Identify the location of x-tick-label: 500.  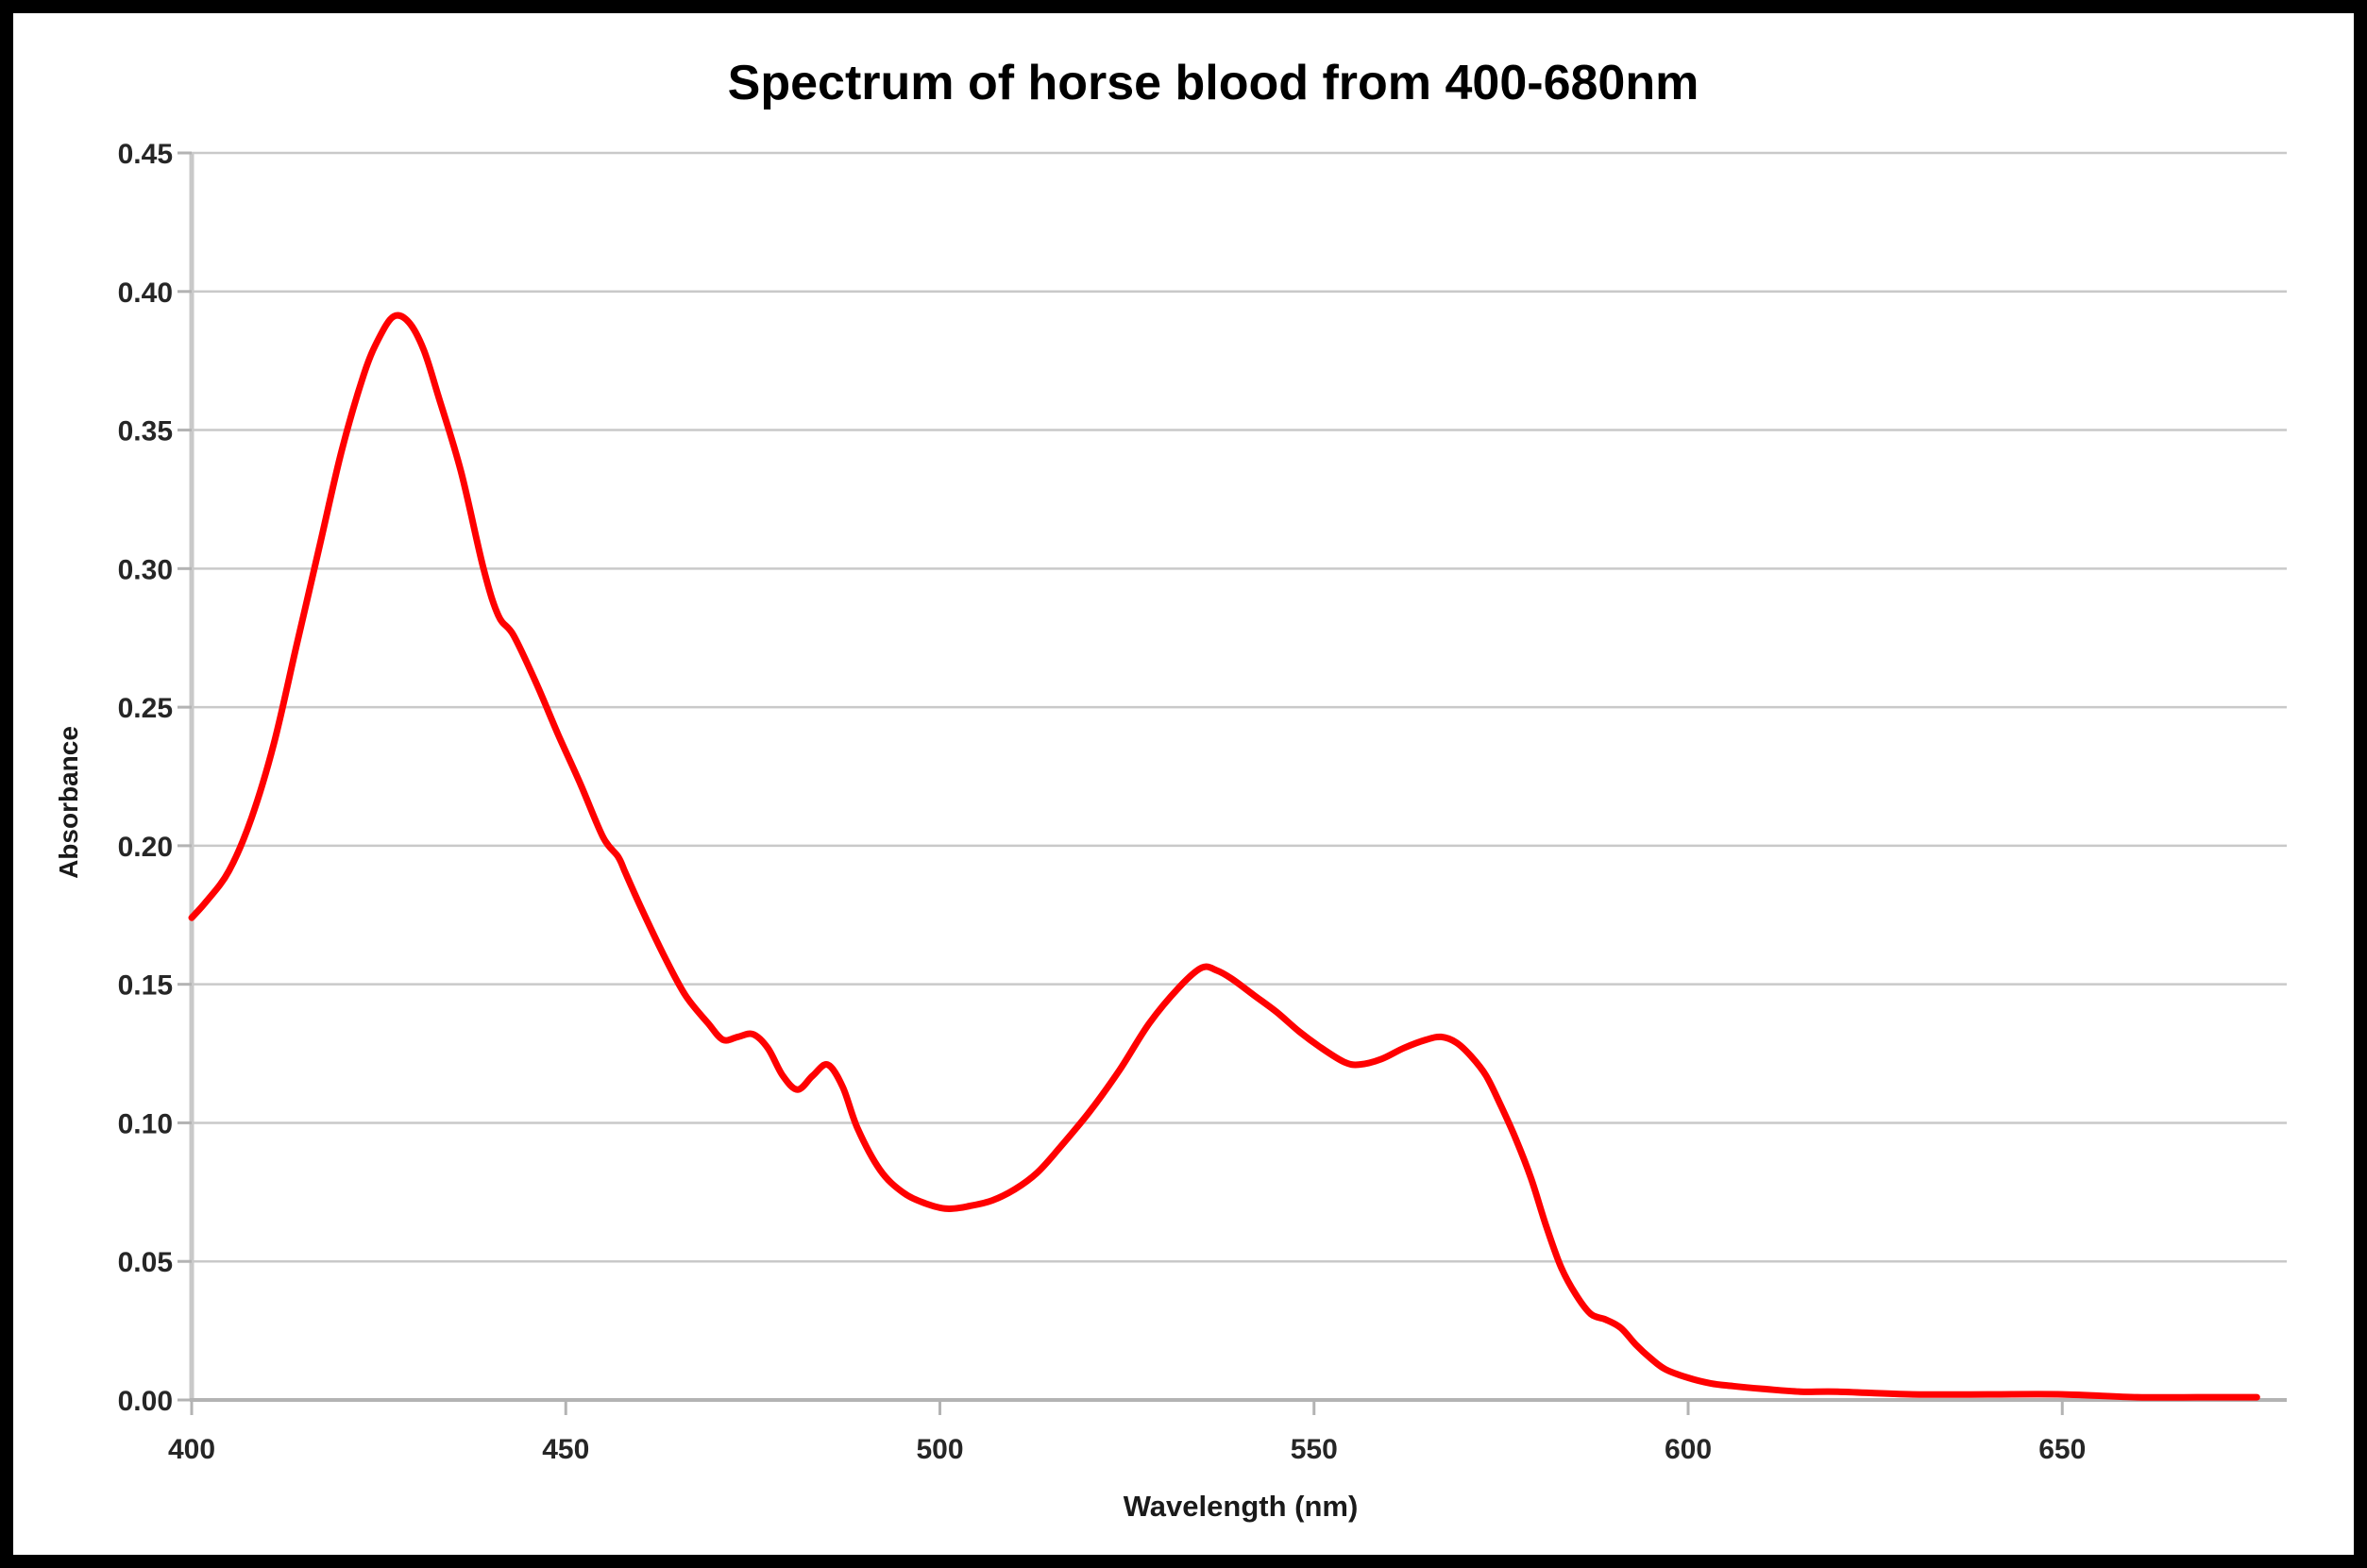
(939, 1450).